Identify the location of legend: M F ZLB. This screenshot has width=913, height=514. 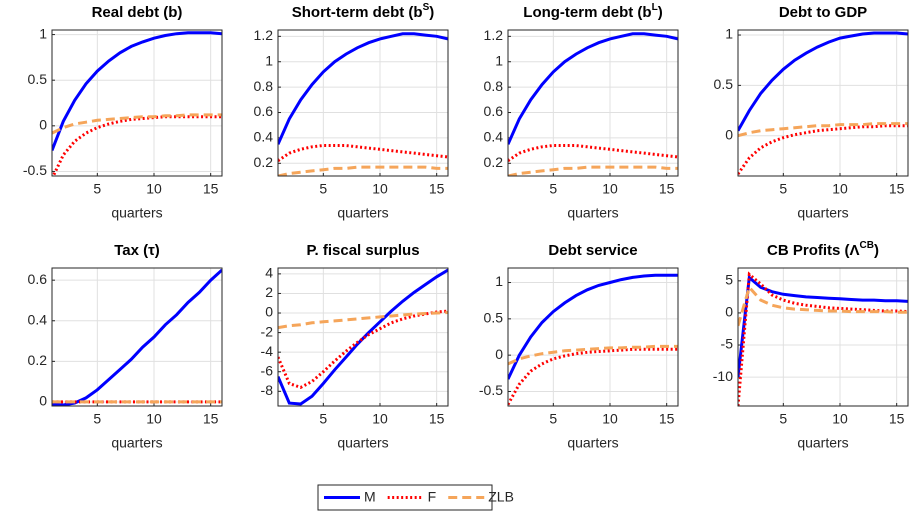
(415, 497).